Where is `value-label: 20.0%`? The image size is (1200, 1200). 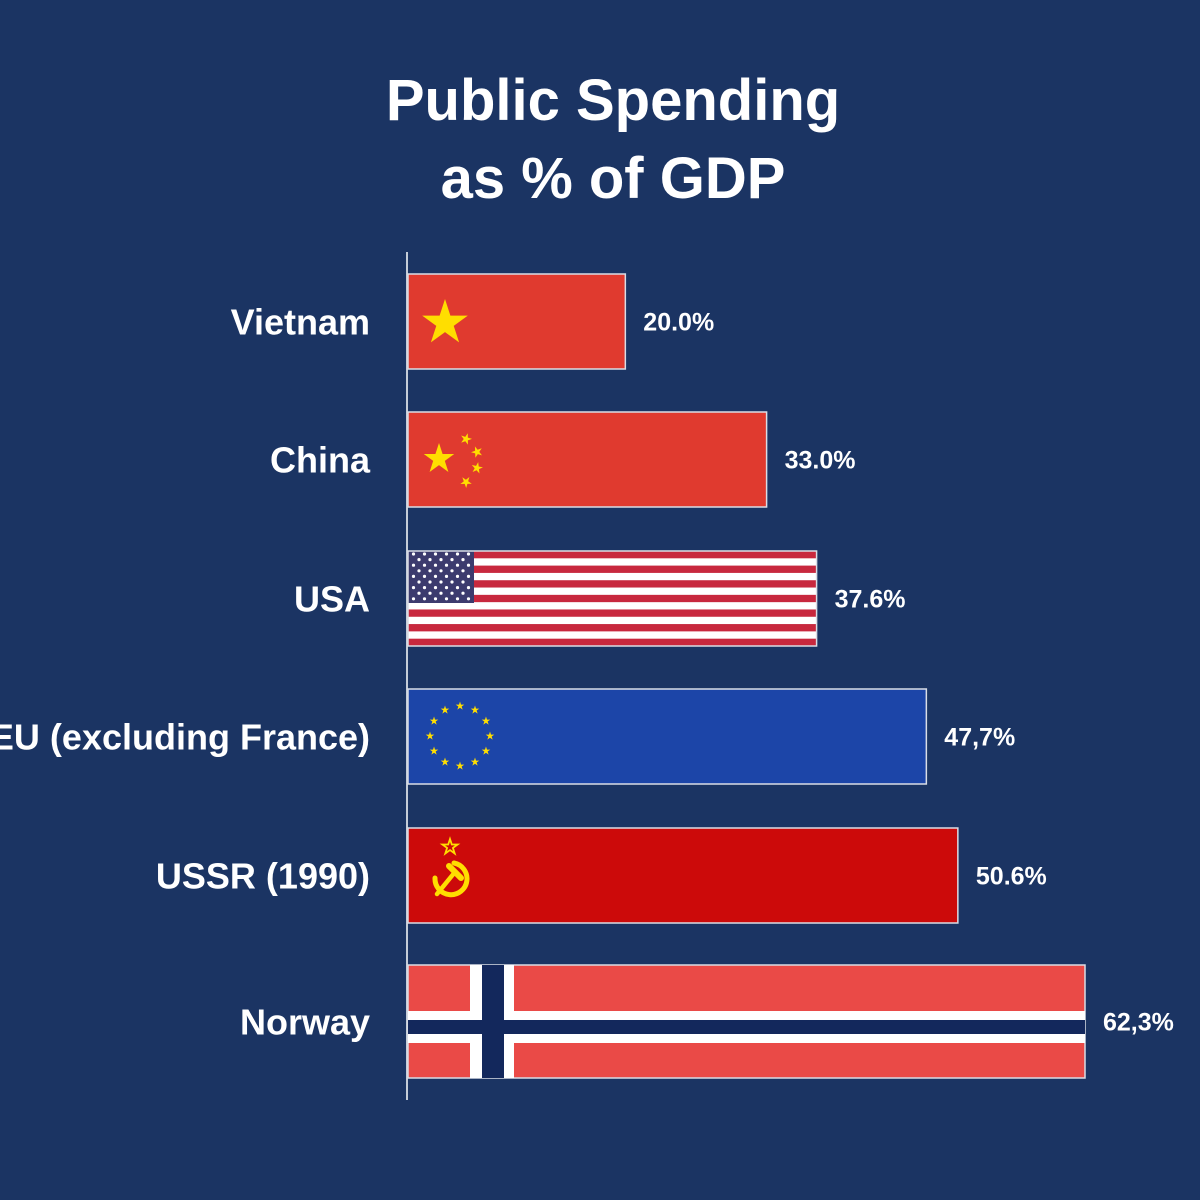 value-label: 20.0% is located at coordinates (678, 323).